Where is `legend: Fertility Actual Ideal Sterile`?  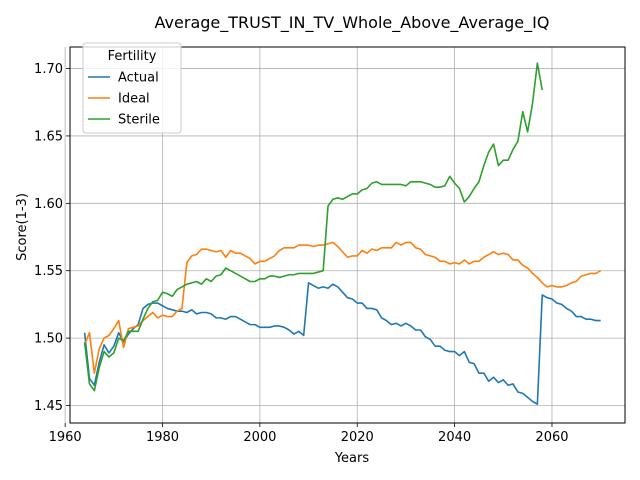 legend: Fertility Actual Ideal Sterile is located at coordinates (132, 88).